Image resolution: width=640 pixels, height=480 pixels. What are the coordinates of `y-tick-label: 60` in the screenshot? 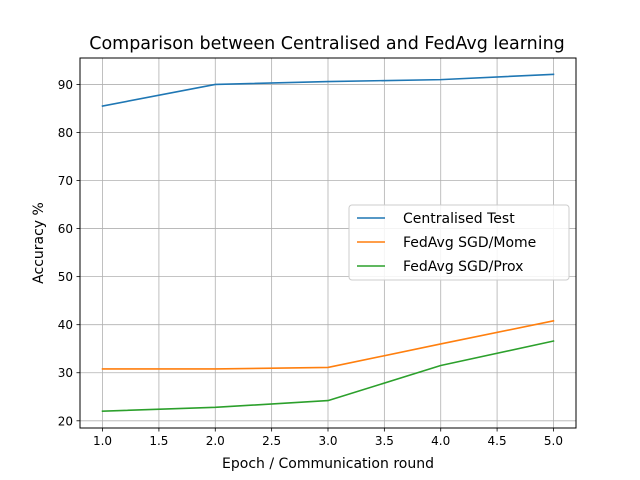 It's located at (65, 229).